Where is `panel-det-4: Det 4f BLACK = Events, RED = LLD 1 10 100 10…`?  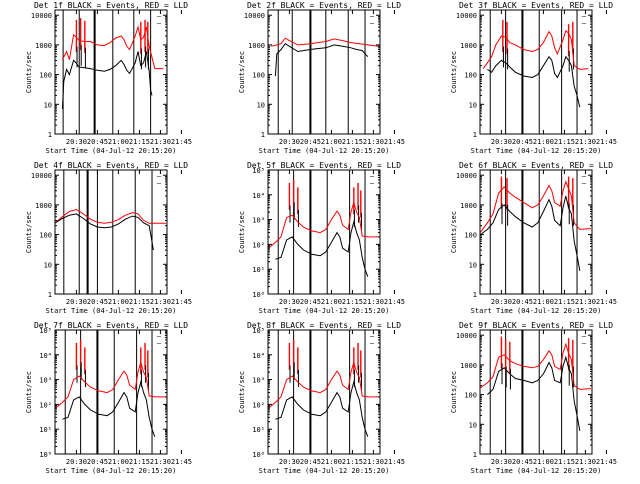 panel-det-4: Det 4f BLACK = Events, RED = LLD 1 10 100 10… is located at coordinates (108, 238).